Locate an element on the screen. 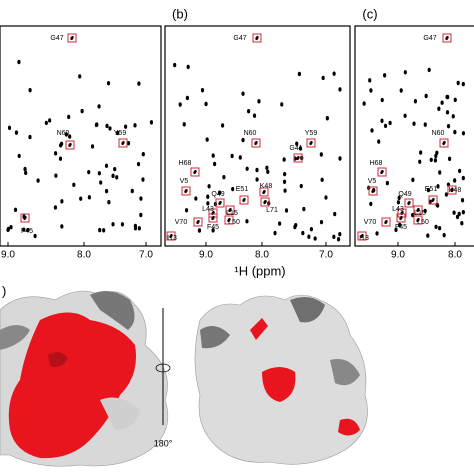  peak-label: Q49 is located at coordinates (404, 194).